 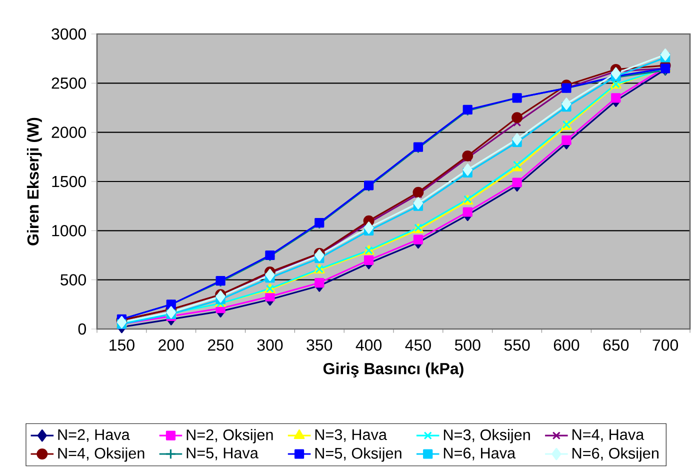 I want to click on x-tick-label: 700, so click(x=665, y=345).